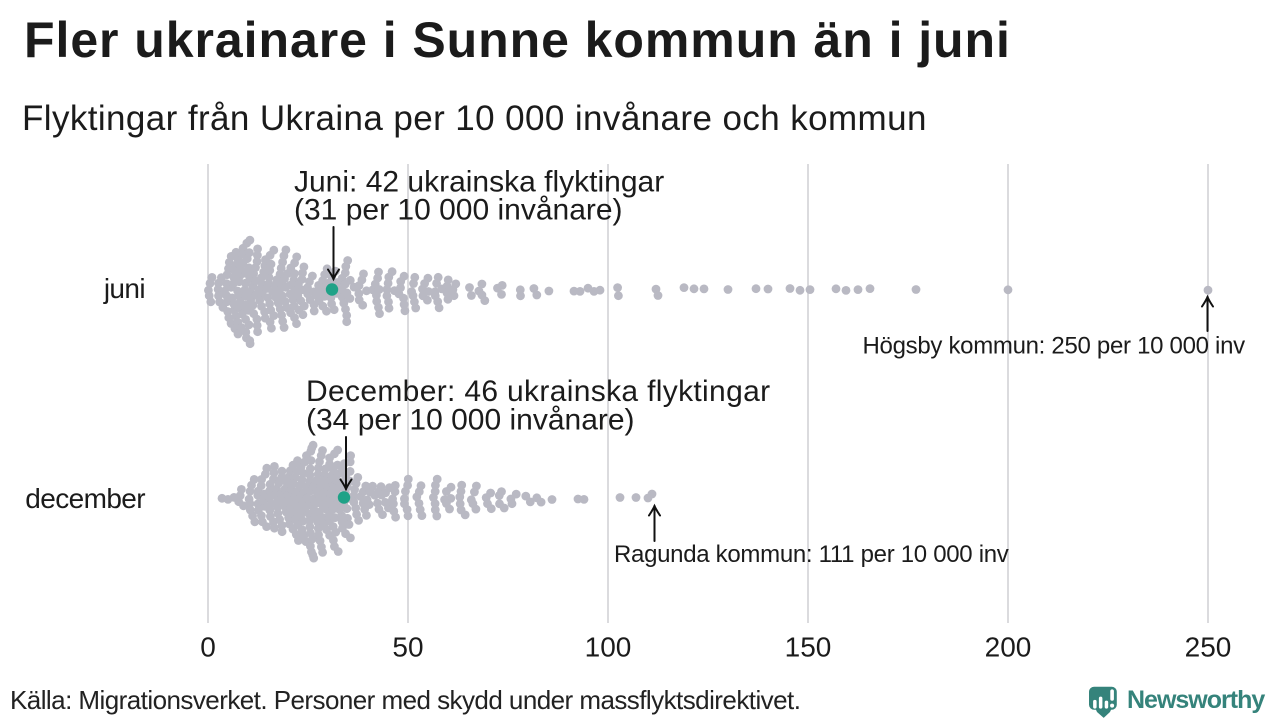 The image size is (1280, 720). Describe the element at coordinates (1196, 700) in the screenshot. I see `svg-text: Newsworthy` at that location.